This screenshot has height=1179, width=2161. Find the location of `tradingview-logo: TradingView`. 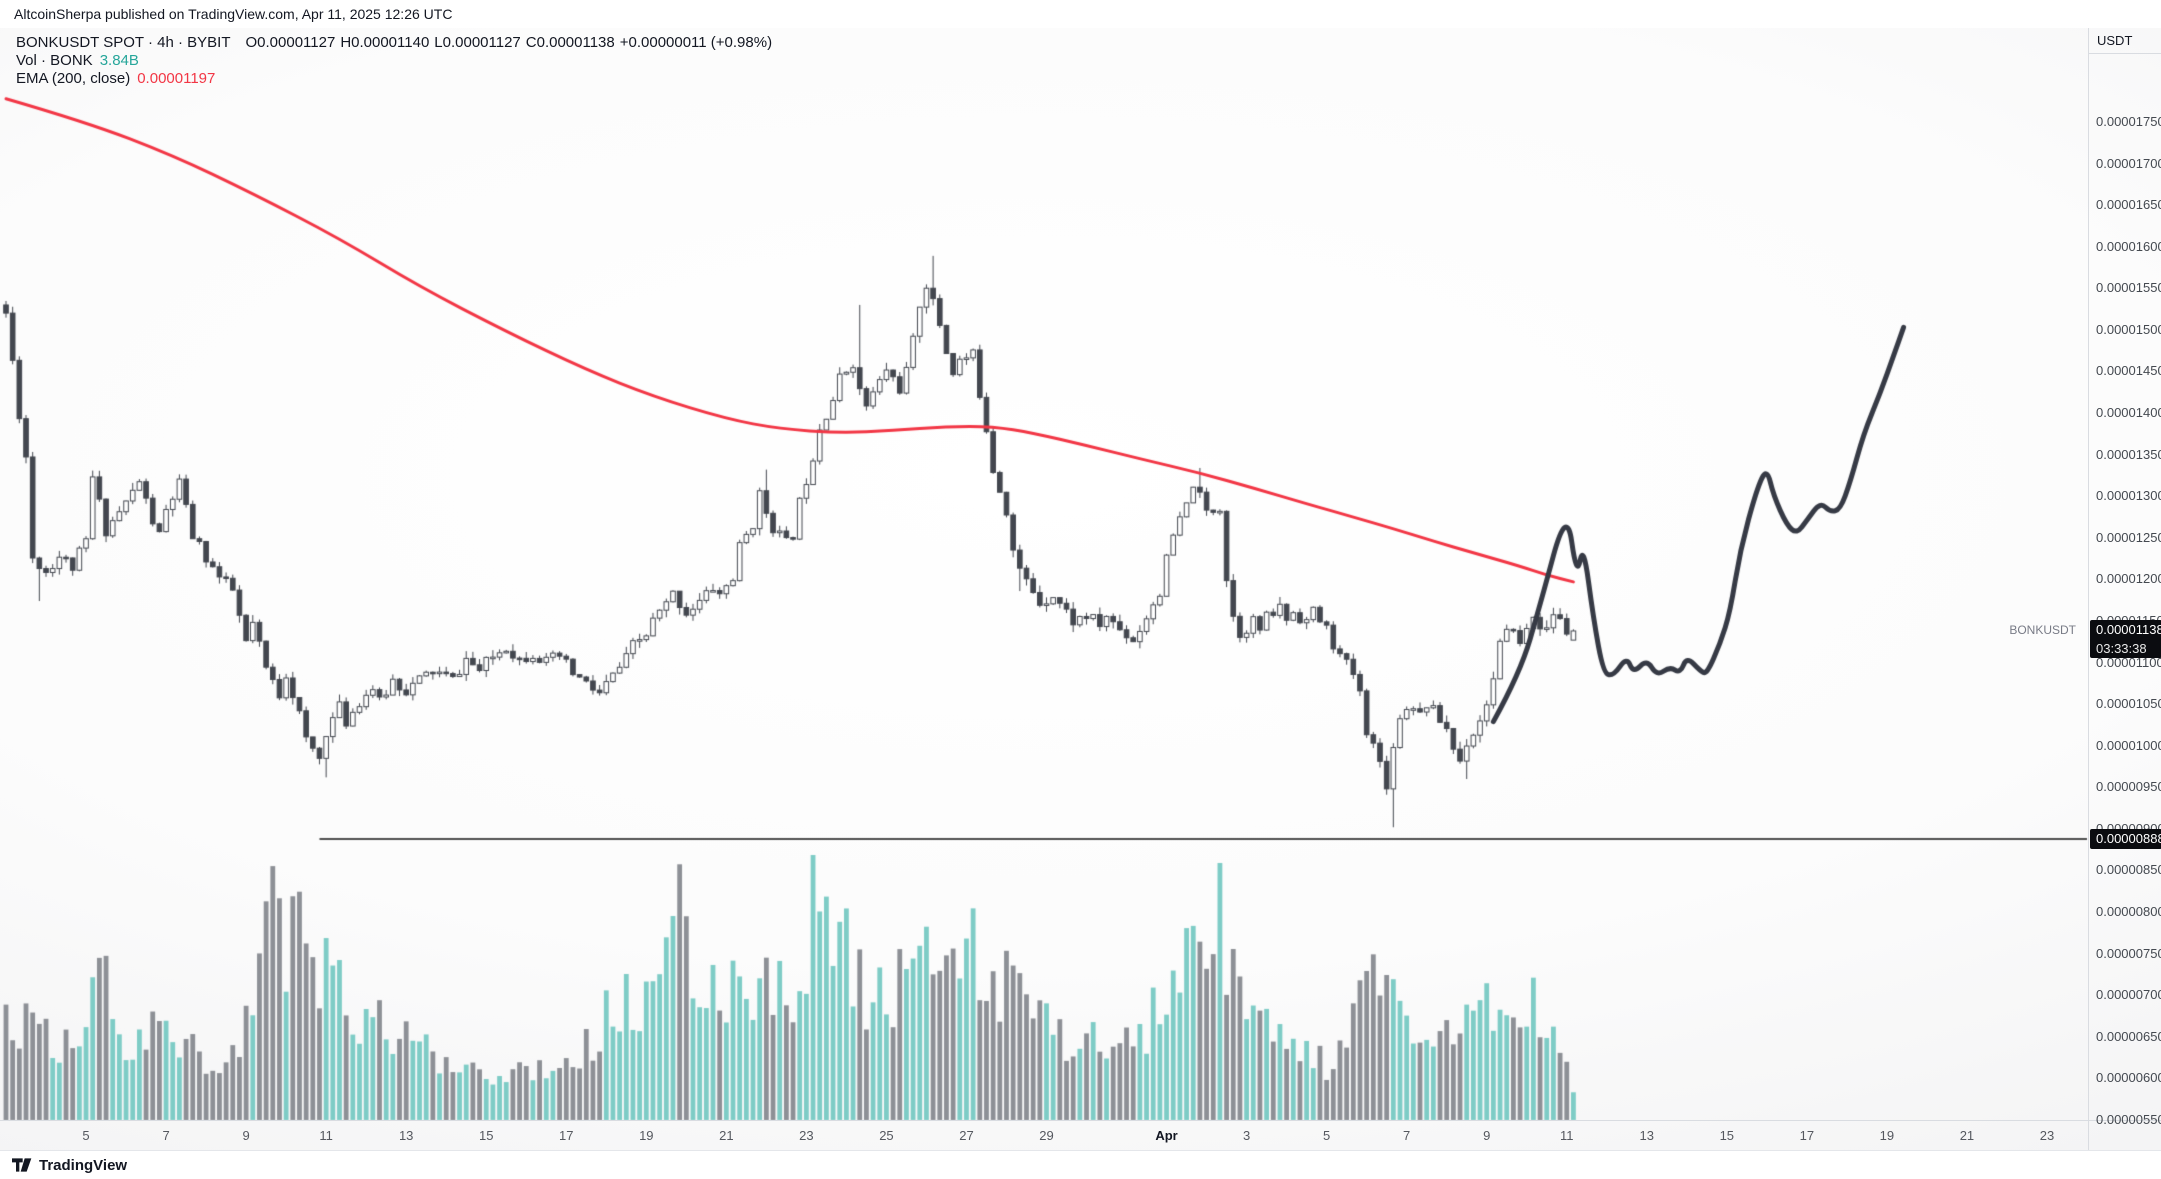

tradingview-logo: TradingView is located at coordinates (69, 1165).